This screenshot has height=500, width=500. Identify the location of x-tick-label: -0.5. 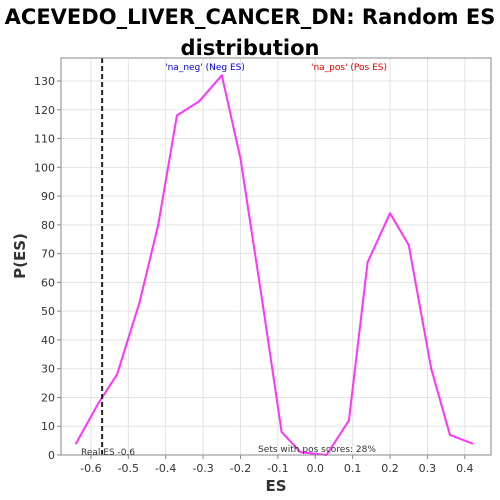
(128, 468).